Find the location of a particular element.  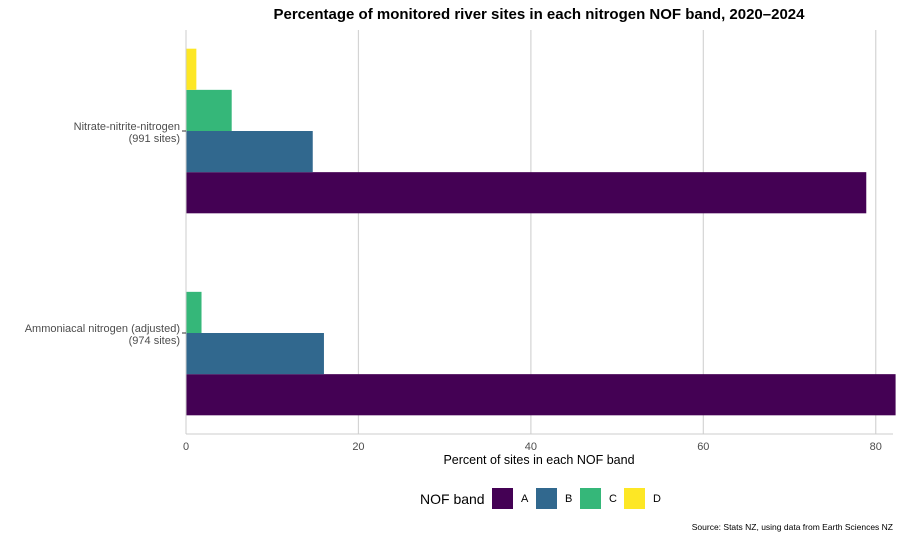

legend-title: NOF band is located at coordinates (452, 499).